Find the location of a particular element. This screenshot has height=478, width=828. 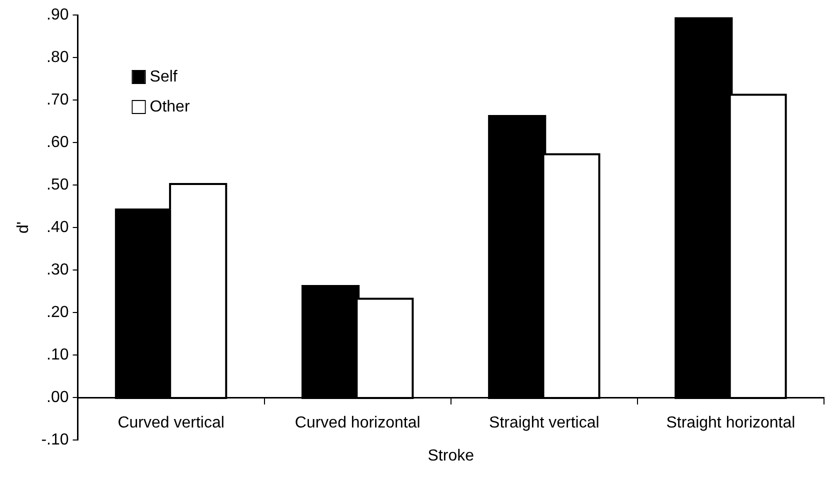

legend-label: Other is located at coordinates (170, 107).